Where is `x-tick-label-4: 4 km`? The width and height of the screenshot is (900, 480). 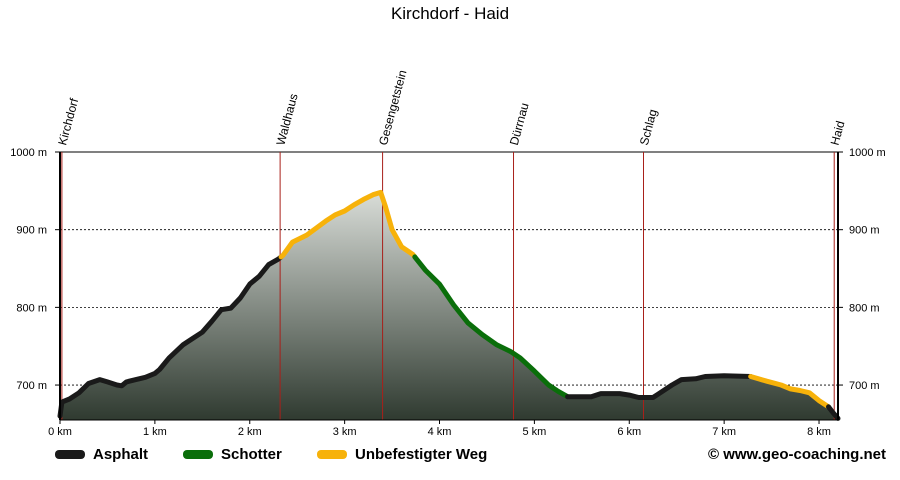 x-tick-label-4: 4 km is located at coordinates (440, 432).